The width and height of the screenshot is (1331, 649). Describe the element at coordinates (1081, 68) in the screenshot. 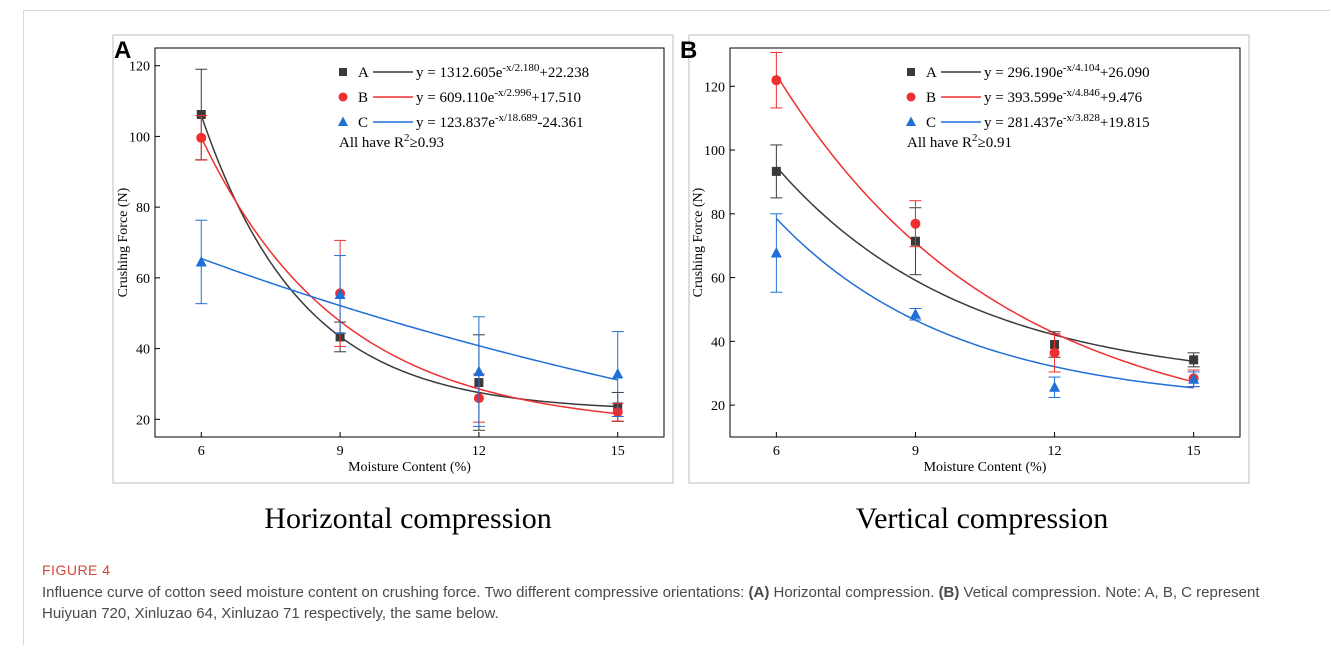

I see `equation-exponent: -x/4.104` at that location.